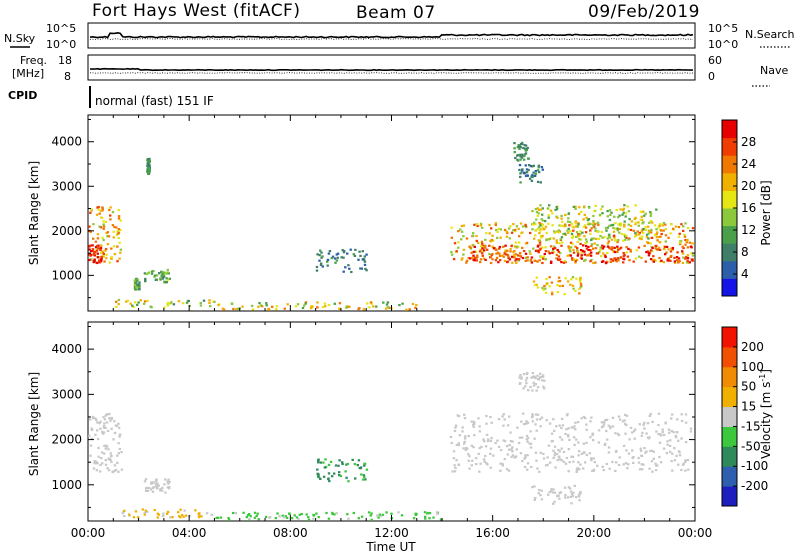  Describe the element at coordinates (391, 73) in the screenshot. I see `nave-trace` at that location.